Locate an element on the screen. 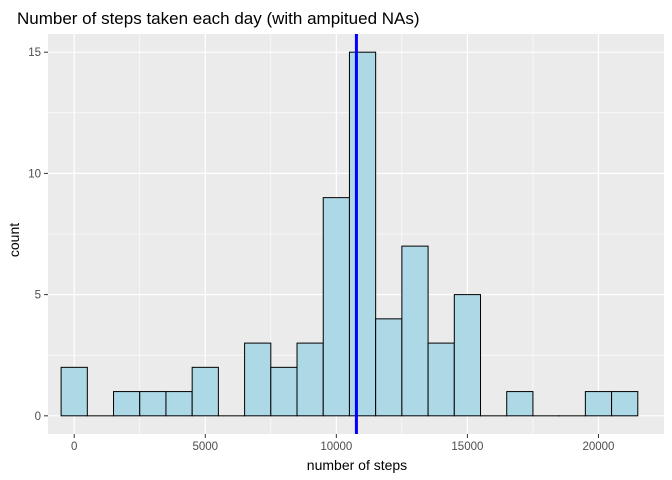 This screenshot has width=672, height=480. x-axis-ticks: 0 5000 10000 15000 20000 is located at coordinates (342, 443).